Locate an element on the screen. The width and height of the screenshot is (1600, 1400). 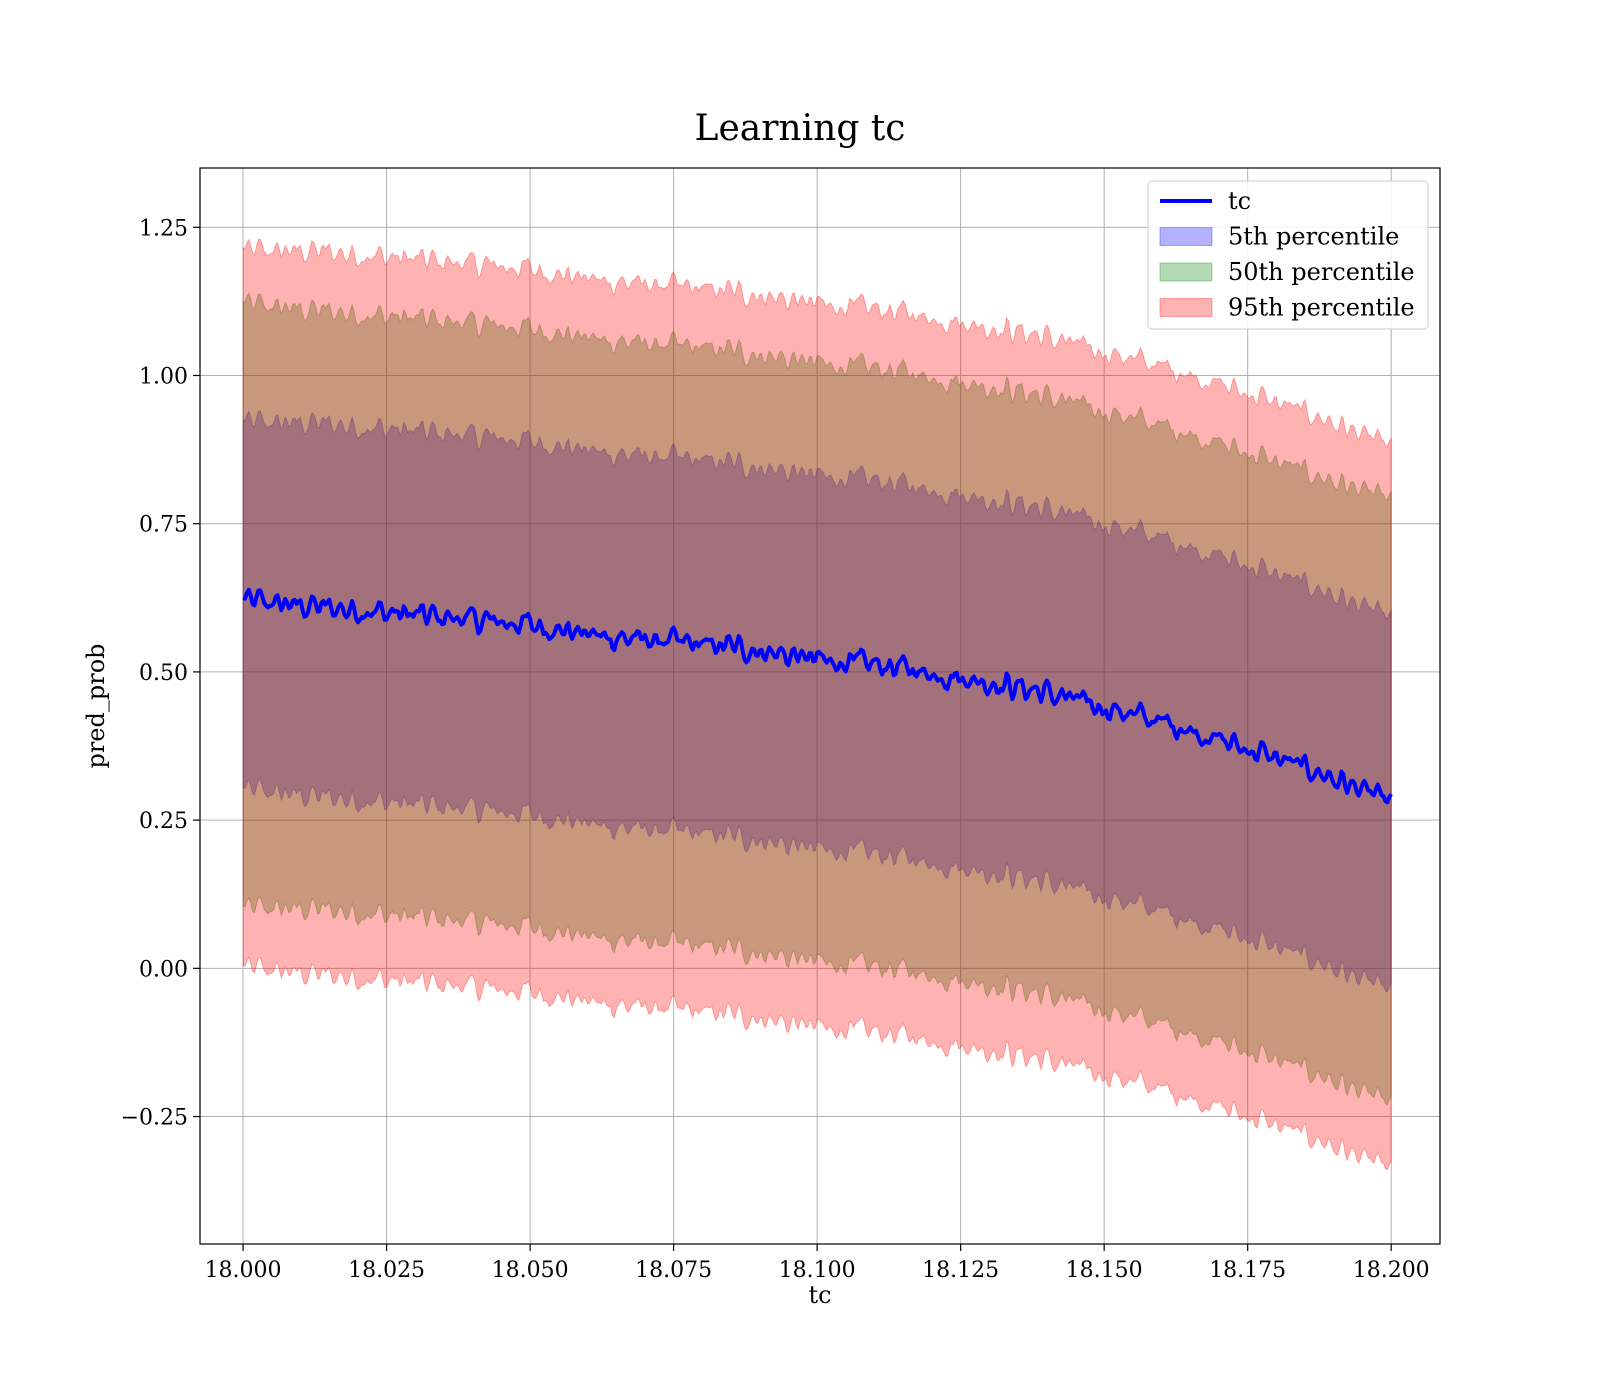
y-ticks: −0.25 0.00 0.25 0.50 0.75 1.00 1.25 is located at coordinates (160, 673).